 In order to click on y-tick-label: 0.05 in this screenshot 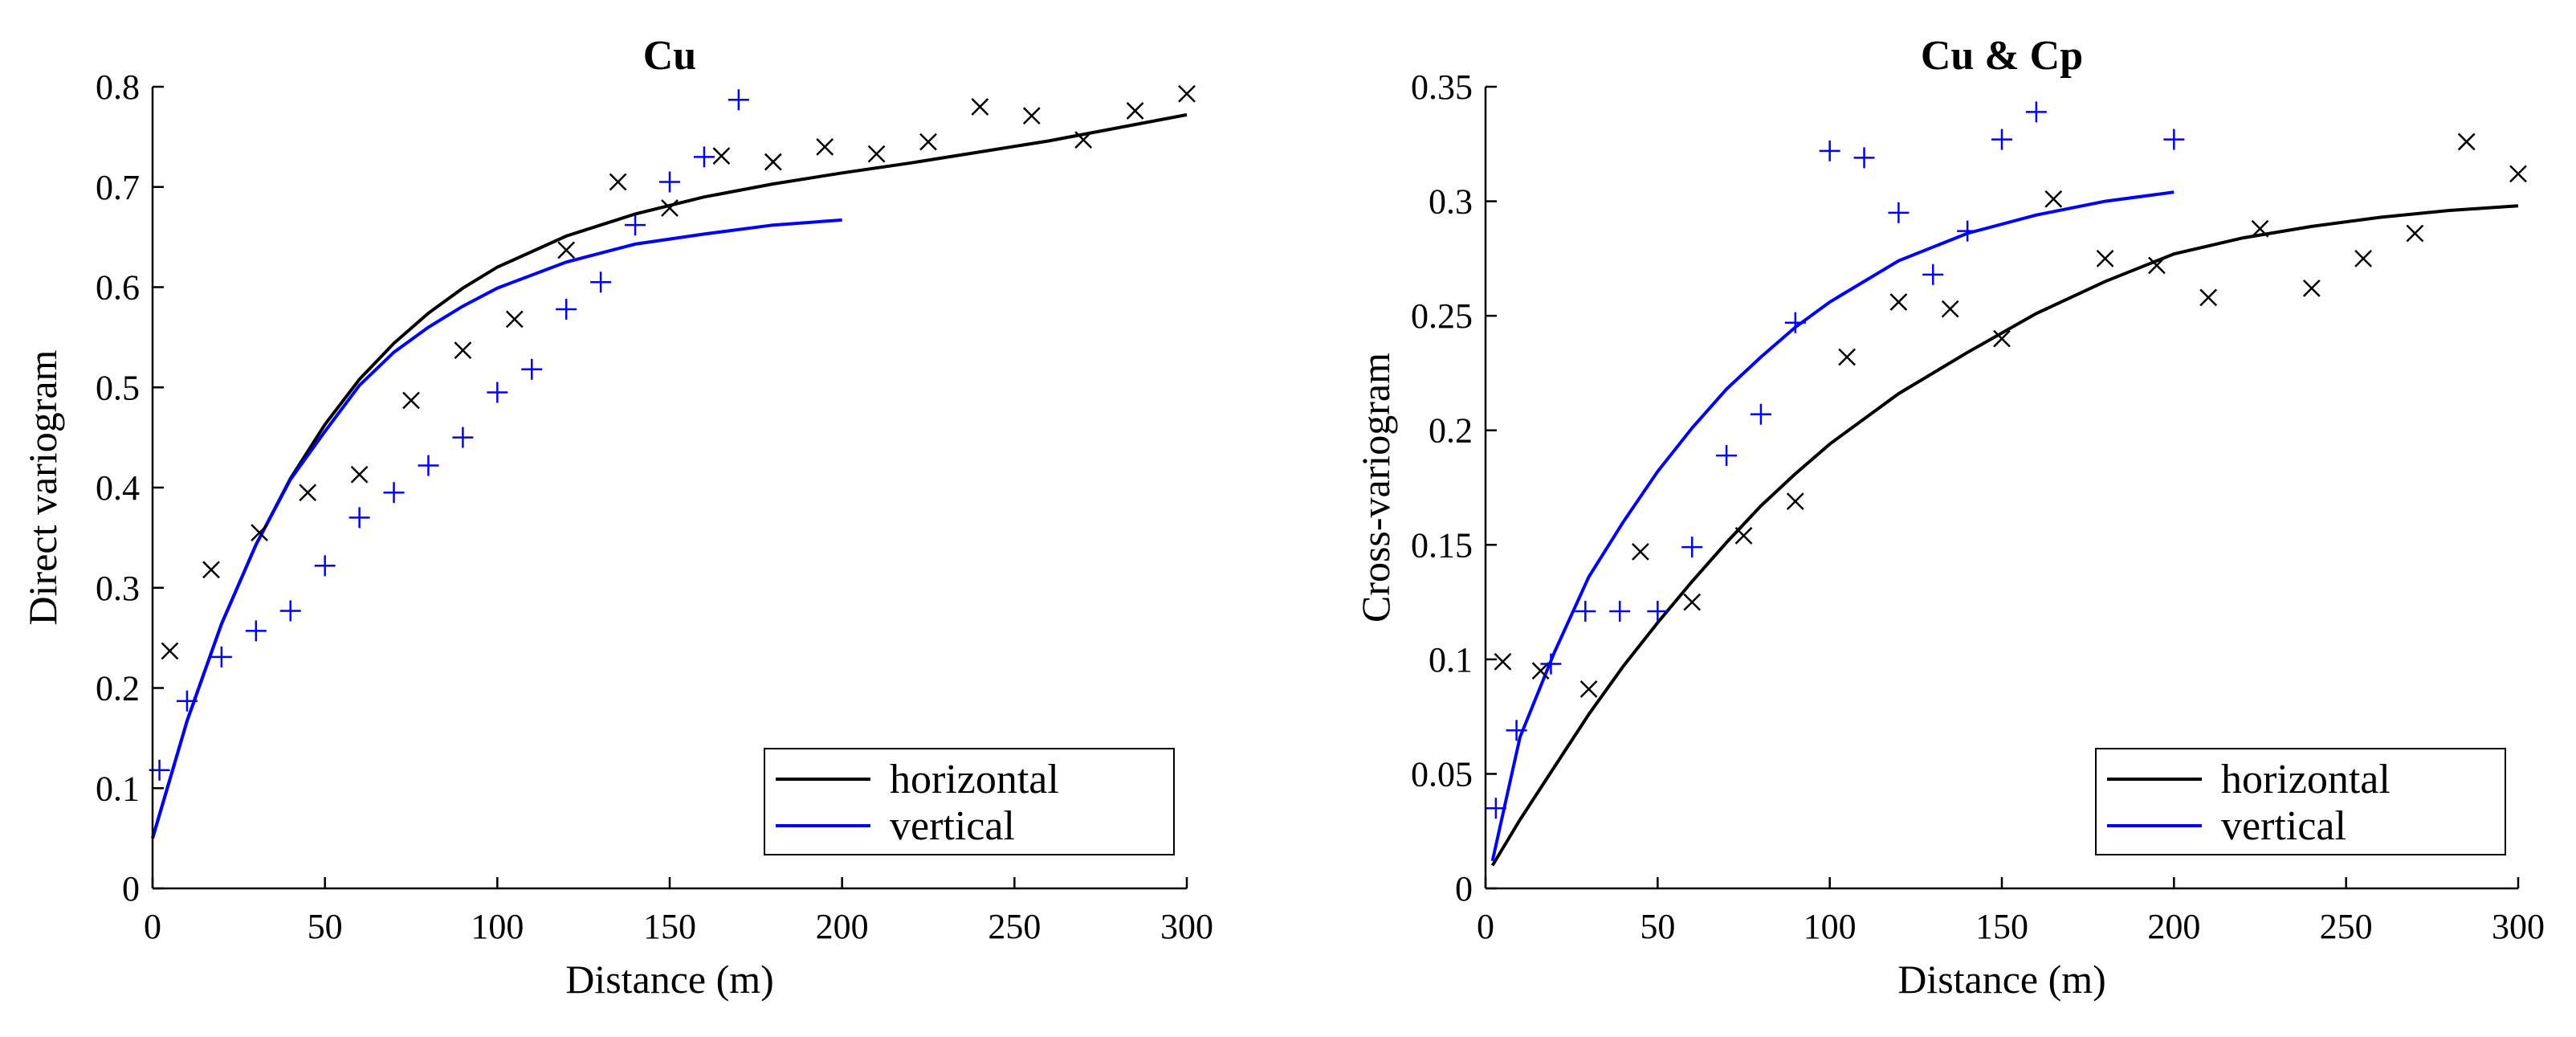, I will do `click(1442, 774)`.